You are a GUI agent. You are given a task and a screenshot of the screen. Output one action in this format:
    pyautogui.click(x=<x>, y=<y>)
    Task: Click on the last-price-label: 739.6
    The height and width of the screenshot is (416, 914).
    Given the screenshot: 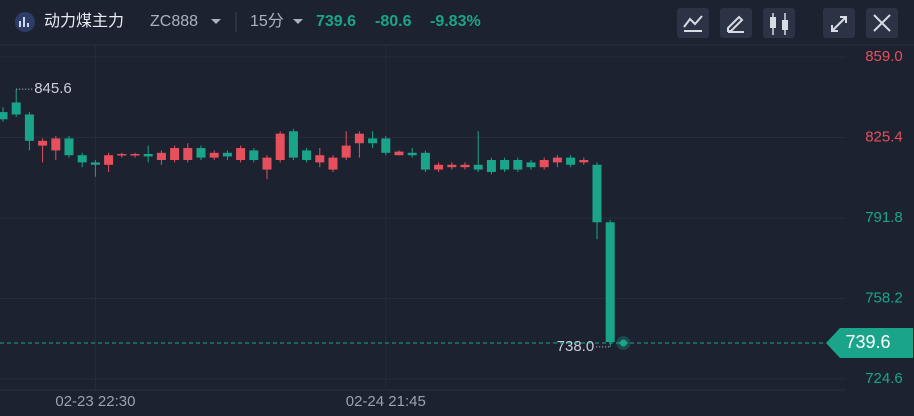 What is the action you would take?
    pyautogui.click(x=867, y=342)
    